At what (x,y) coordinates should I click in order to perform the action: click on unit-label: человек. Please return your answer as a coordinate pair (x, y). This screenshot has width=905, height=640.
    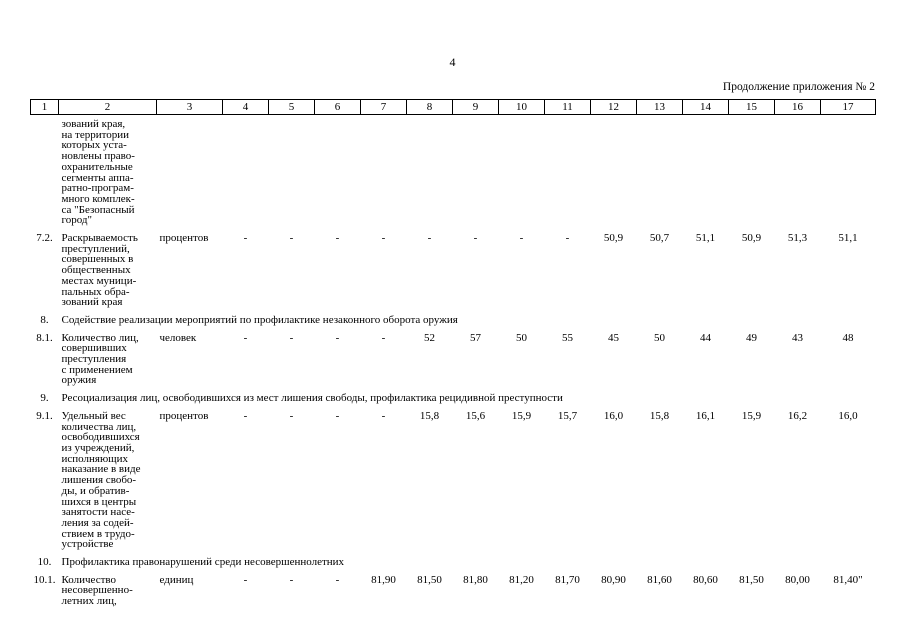
    Looking at the image, I should click on (178, 337).